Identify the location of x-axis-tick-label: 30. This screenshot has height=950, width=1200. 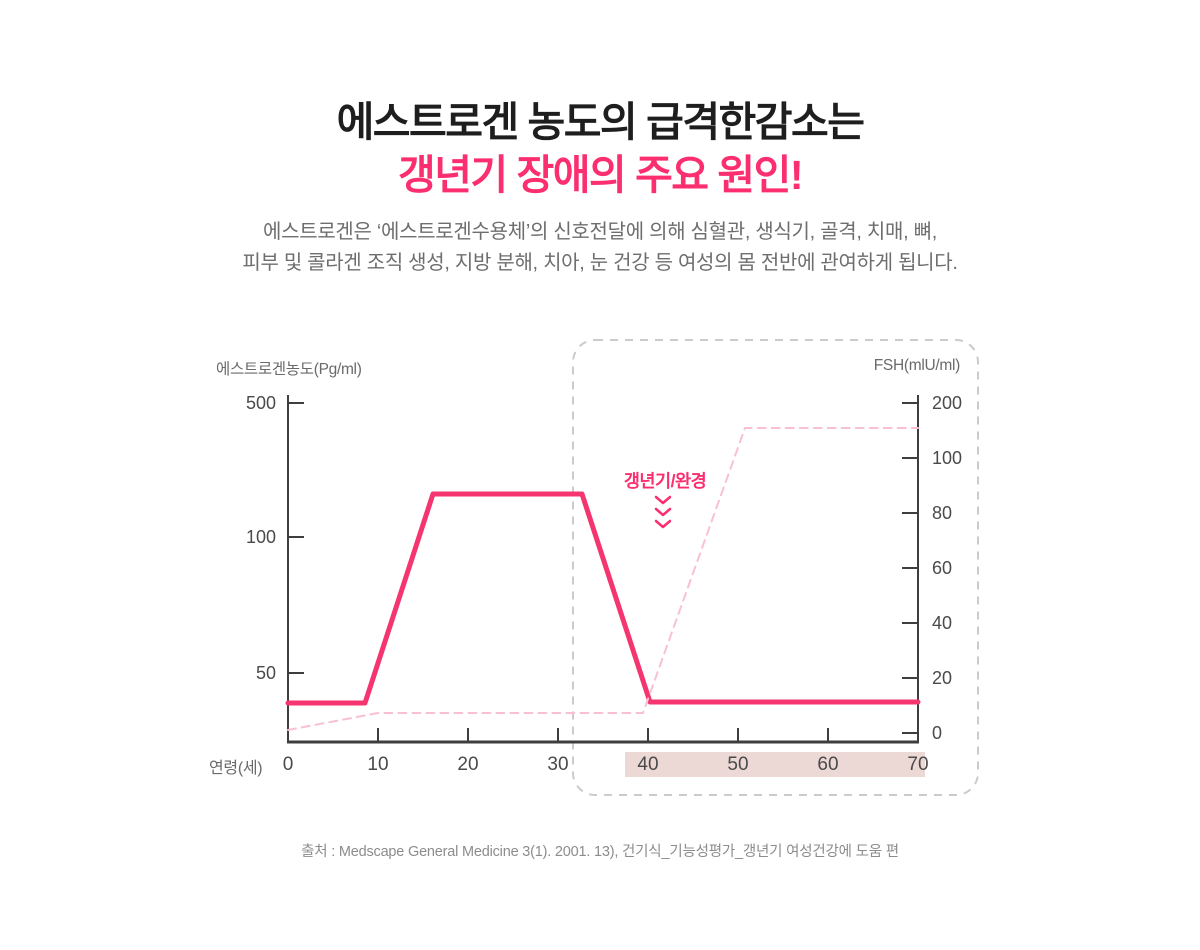
(557, 764).